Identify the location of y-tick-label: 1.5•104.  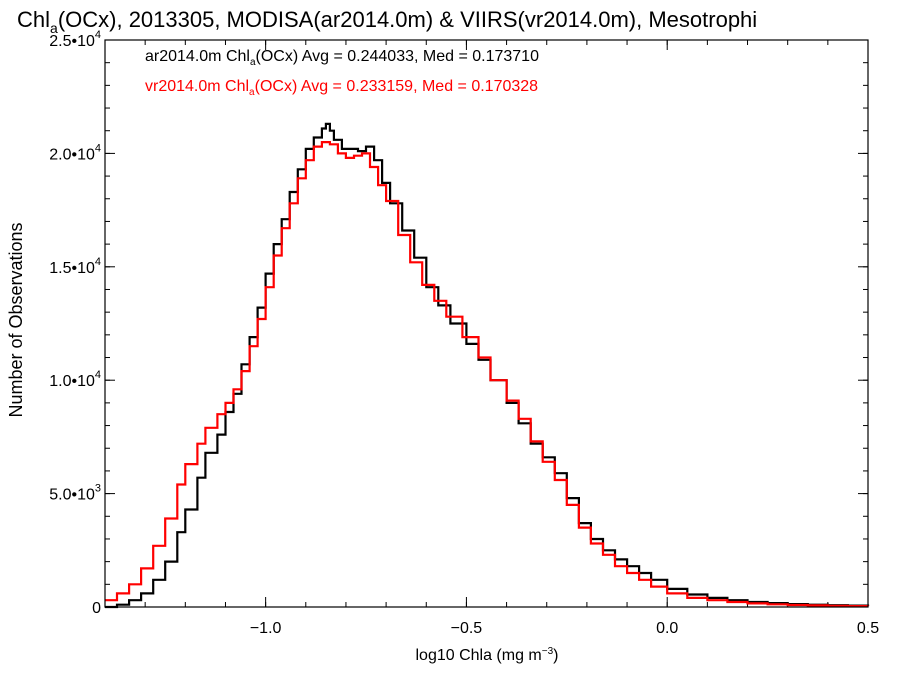
(75, 266).